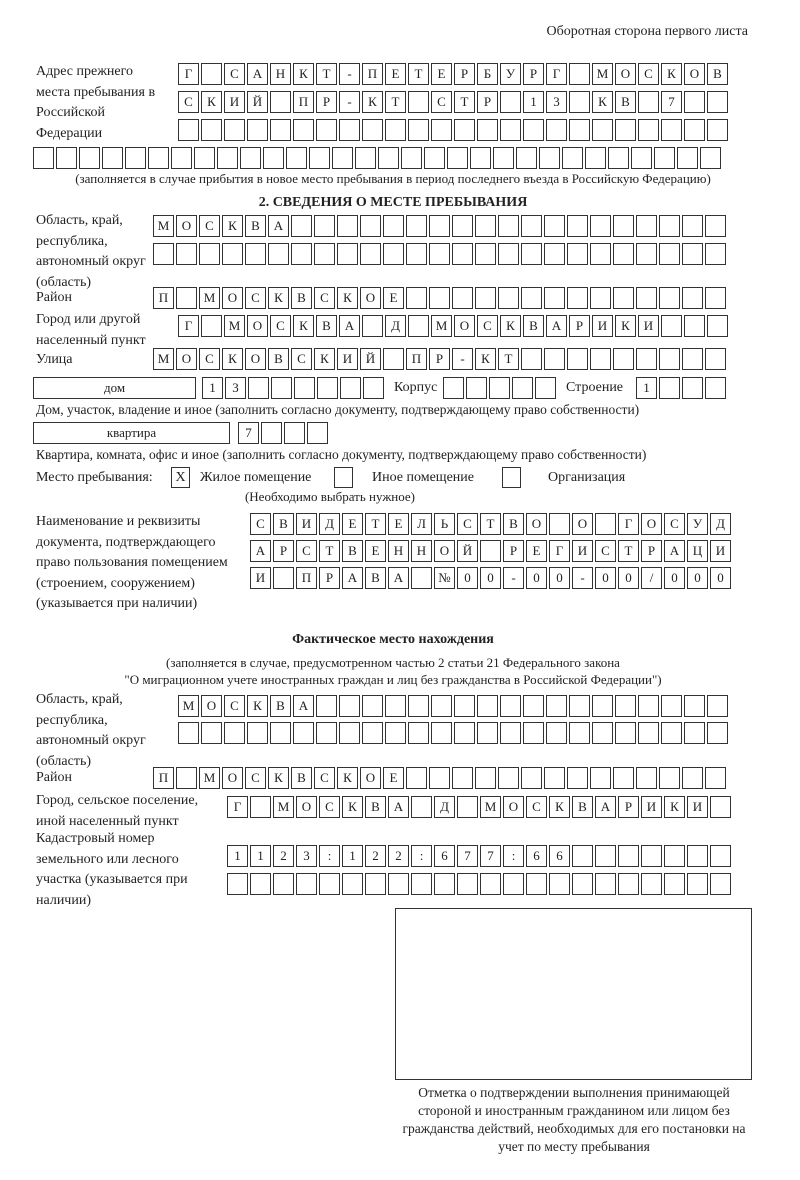  What do you see at coordinates (352, 524) in the screenshot?
I see `char-cell: Е` at bounding box center [352, 524].